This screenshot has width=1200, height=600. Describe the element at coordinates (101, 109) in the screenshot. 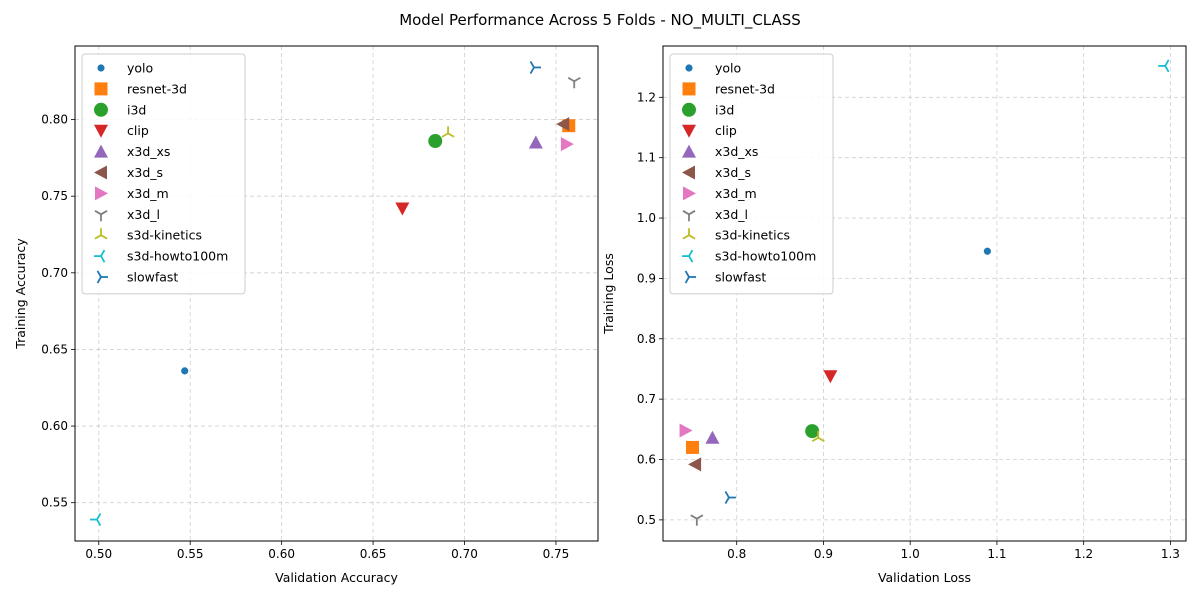

I see `legend-marker-i3d` at that location.